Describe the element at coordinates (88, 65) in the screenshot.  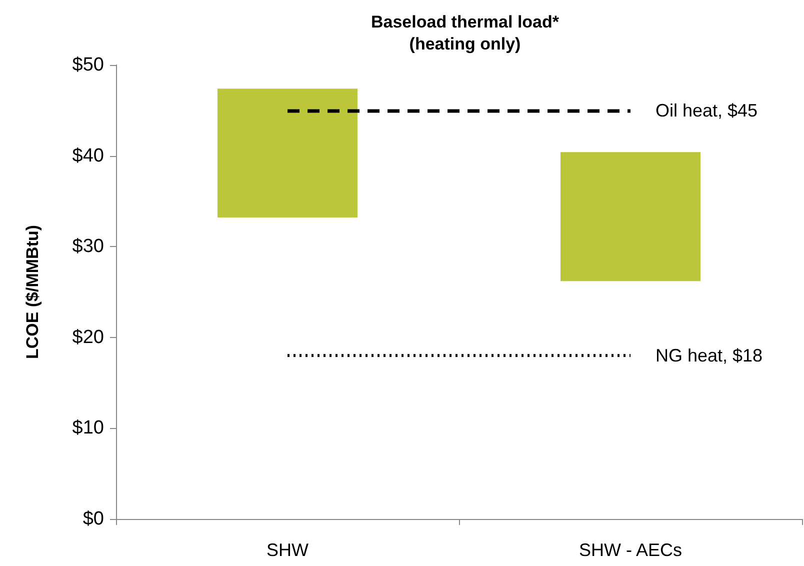
I see `y-tick-label: $50` at that location.